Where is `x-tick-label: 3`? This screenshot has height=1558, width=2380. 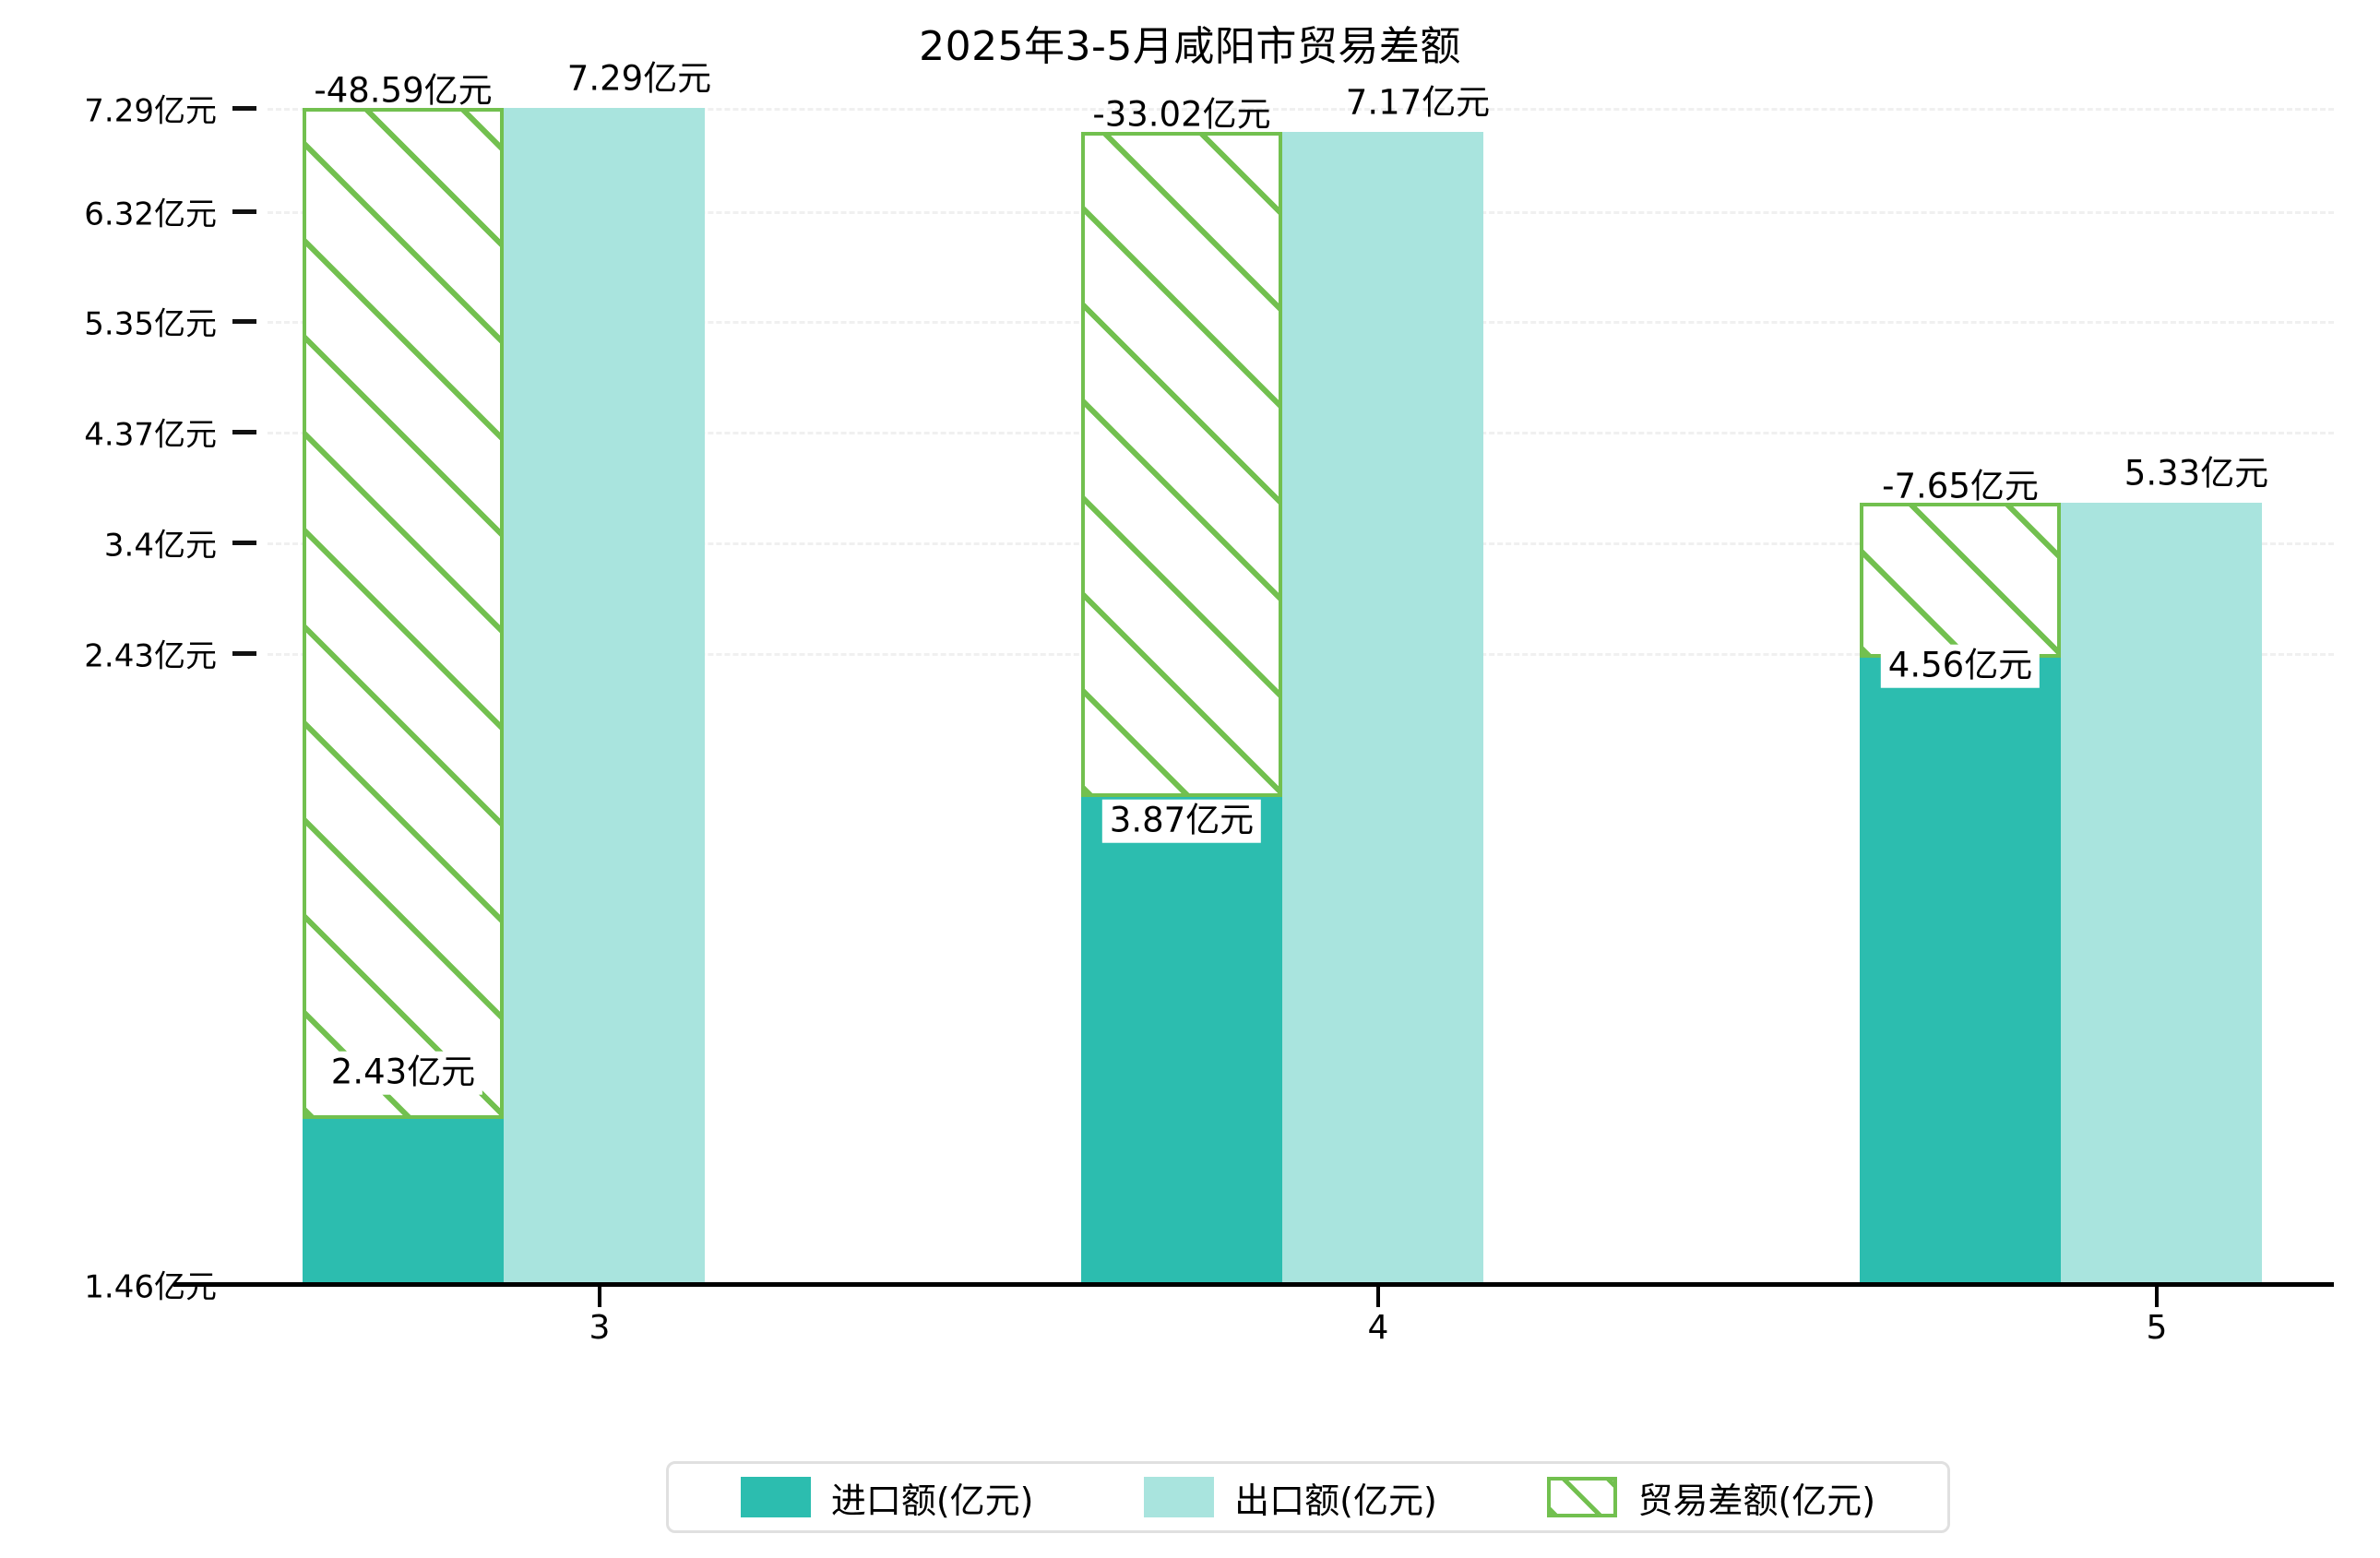 x-tick-label: 3 is located at coordinates (600, 1328).